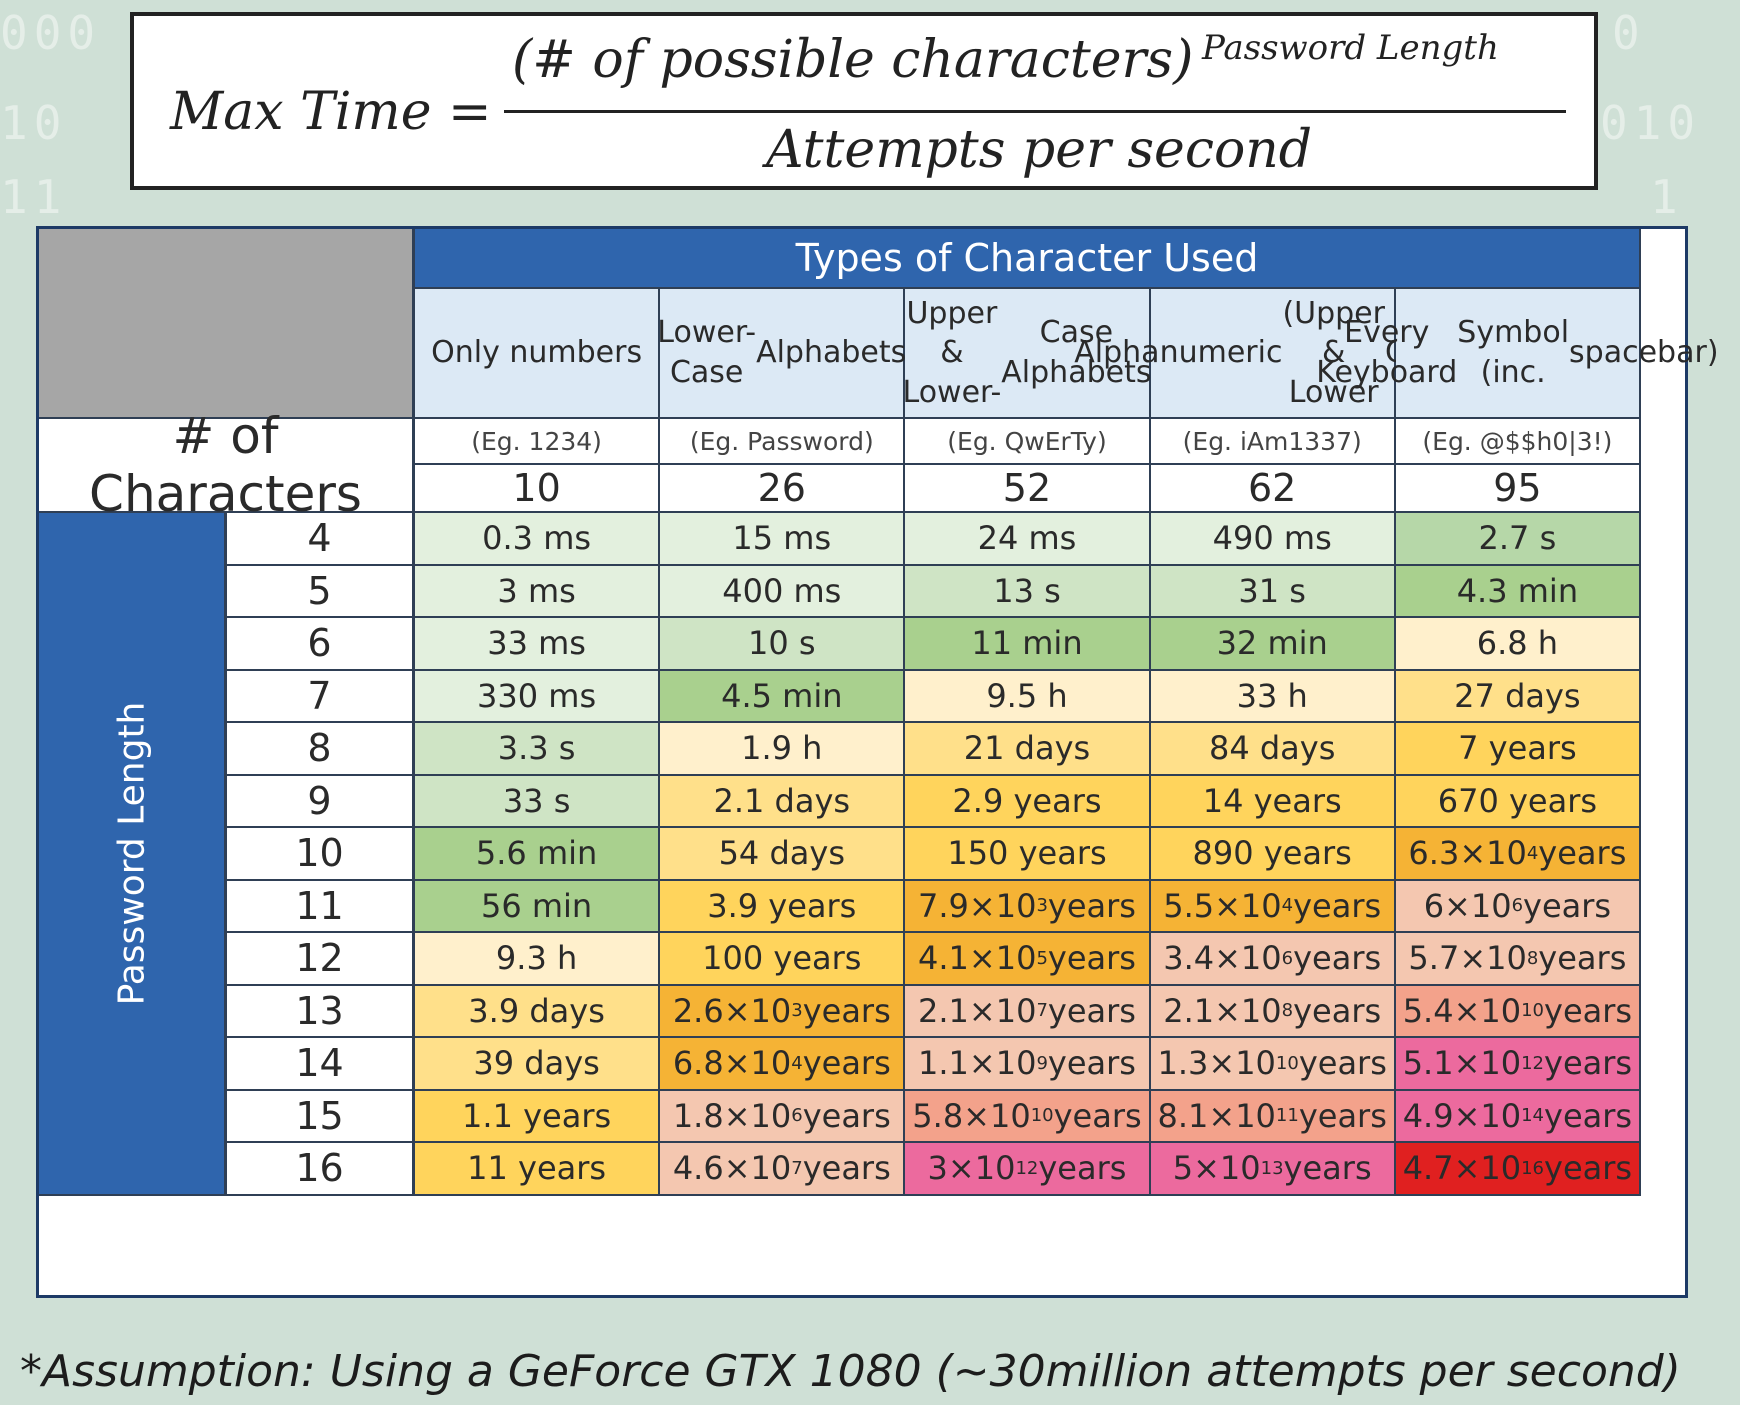 The image size is (1740, 1405). What do you see at coordinates (538, 749) in the screenshot?
I see `time-cell: 3.3 s` at bounding box center [538, 749].